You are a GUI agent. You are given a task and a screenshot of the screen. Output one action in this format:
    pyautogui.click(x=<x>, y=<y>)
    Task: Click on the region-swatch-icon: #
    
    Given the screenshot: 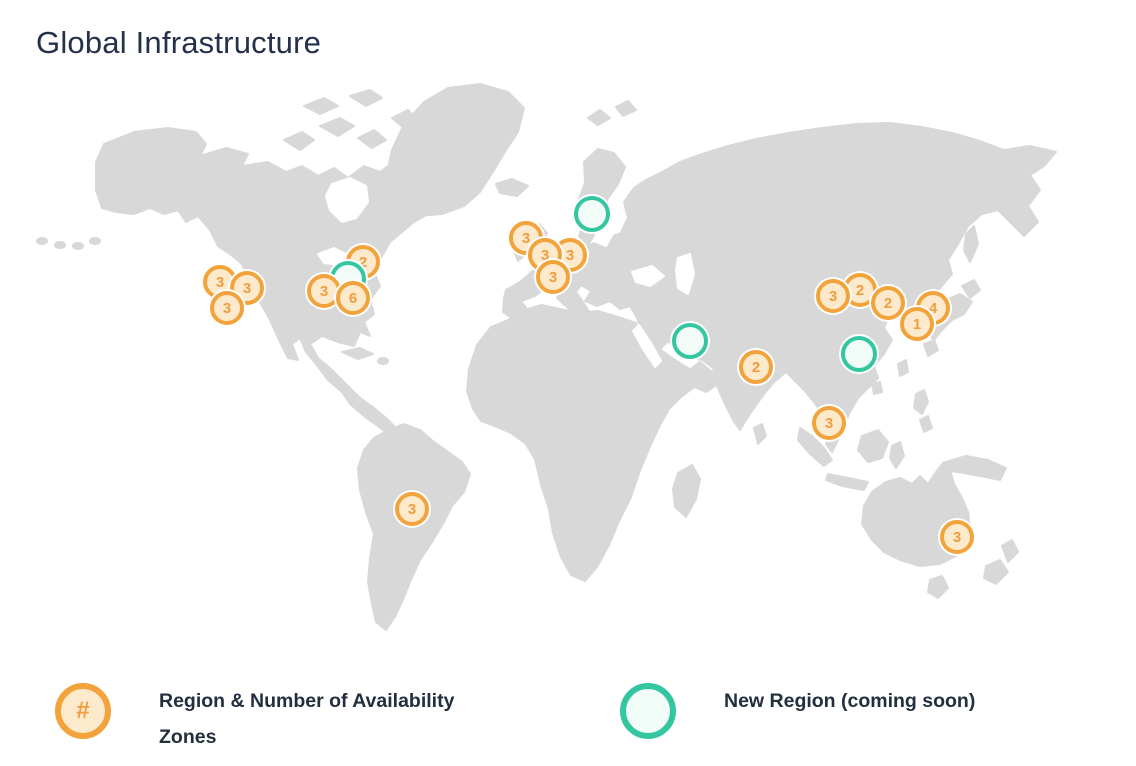 What is the action you would take?
    pyautogui.click(x=83, y=711)
    